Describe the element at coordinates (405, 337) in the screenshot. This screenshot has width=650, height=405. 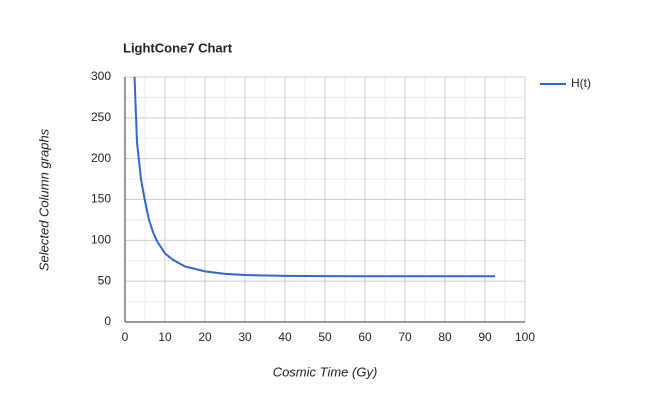
I see `x-tick-label: 70` at that location.